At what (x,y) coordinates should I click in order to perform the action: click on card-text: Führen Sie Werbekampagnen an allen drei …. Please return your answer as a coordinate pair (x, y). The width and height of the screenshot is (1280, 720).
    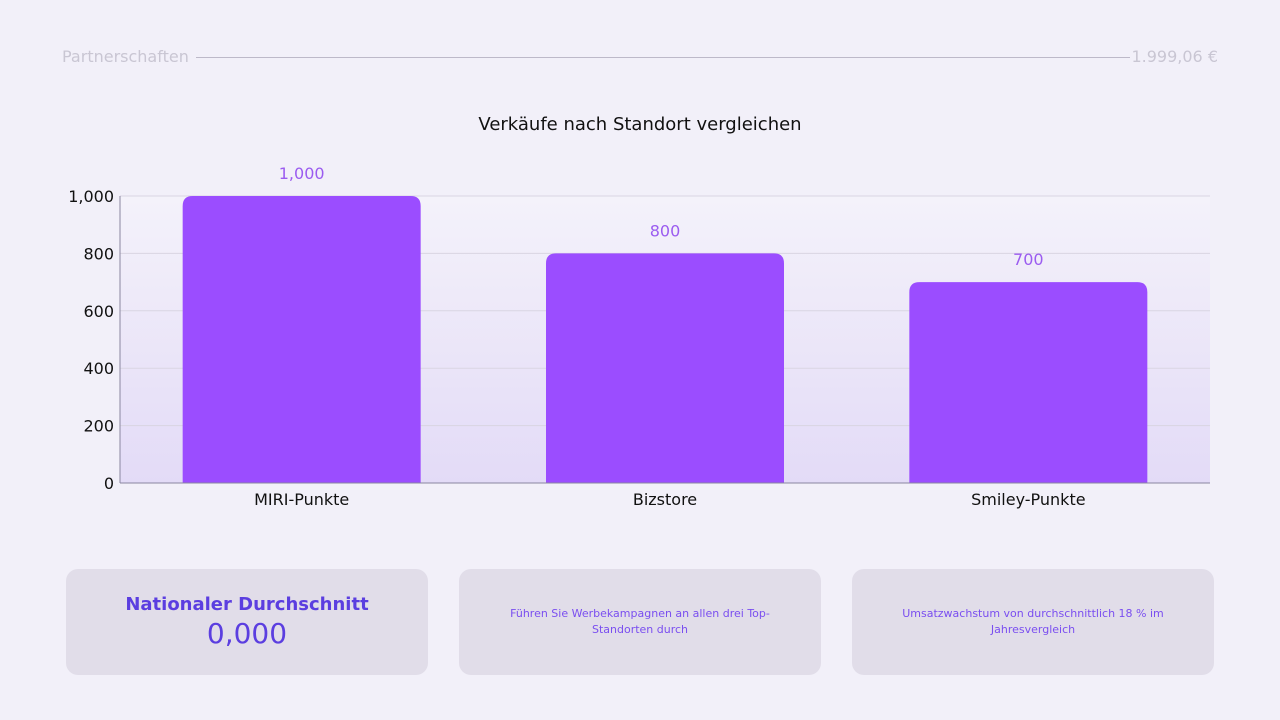
    Looking at the image, I should click on (640, 621).